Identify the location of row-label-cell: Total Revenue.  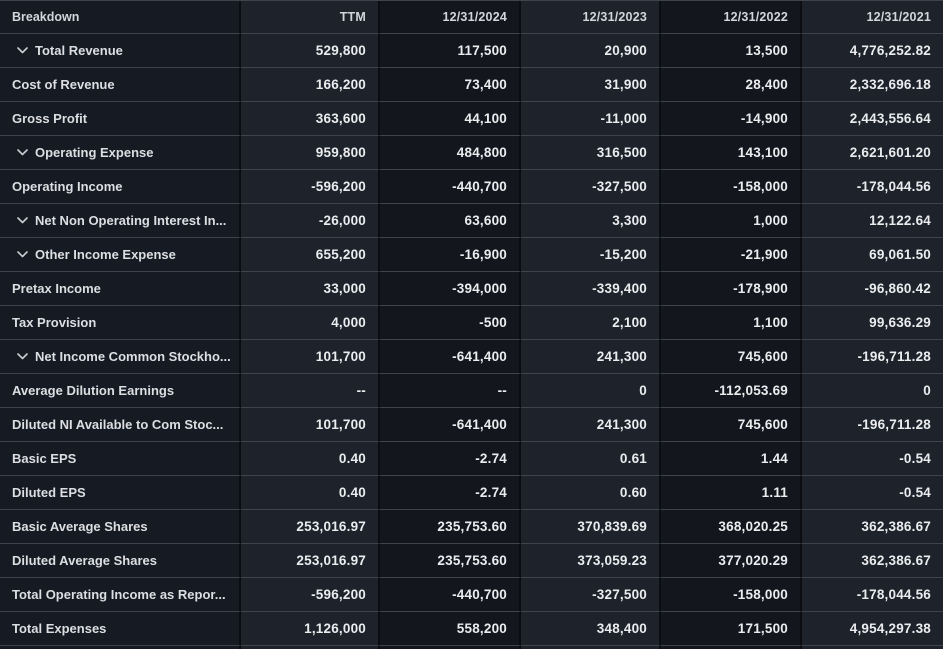
(120, 51).